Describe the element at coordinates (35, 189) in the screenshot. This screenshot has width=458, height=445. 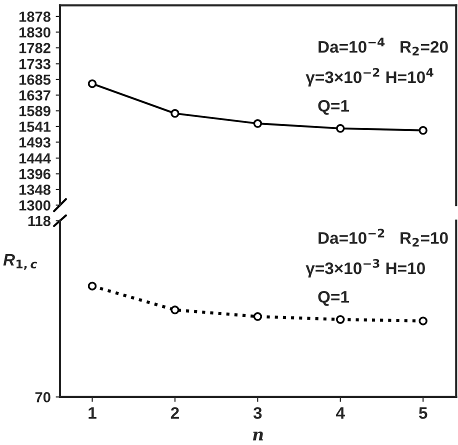
I see `y-tick-label: 1348` at that location.